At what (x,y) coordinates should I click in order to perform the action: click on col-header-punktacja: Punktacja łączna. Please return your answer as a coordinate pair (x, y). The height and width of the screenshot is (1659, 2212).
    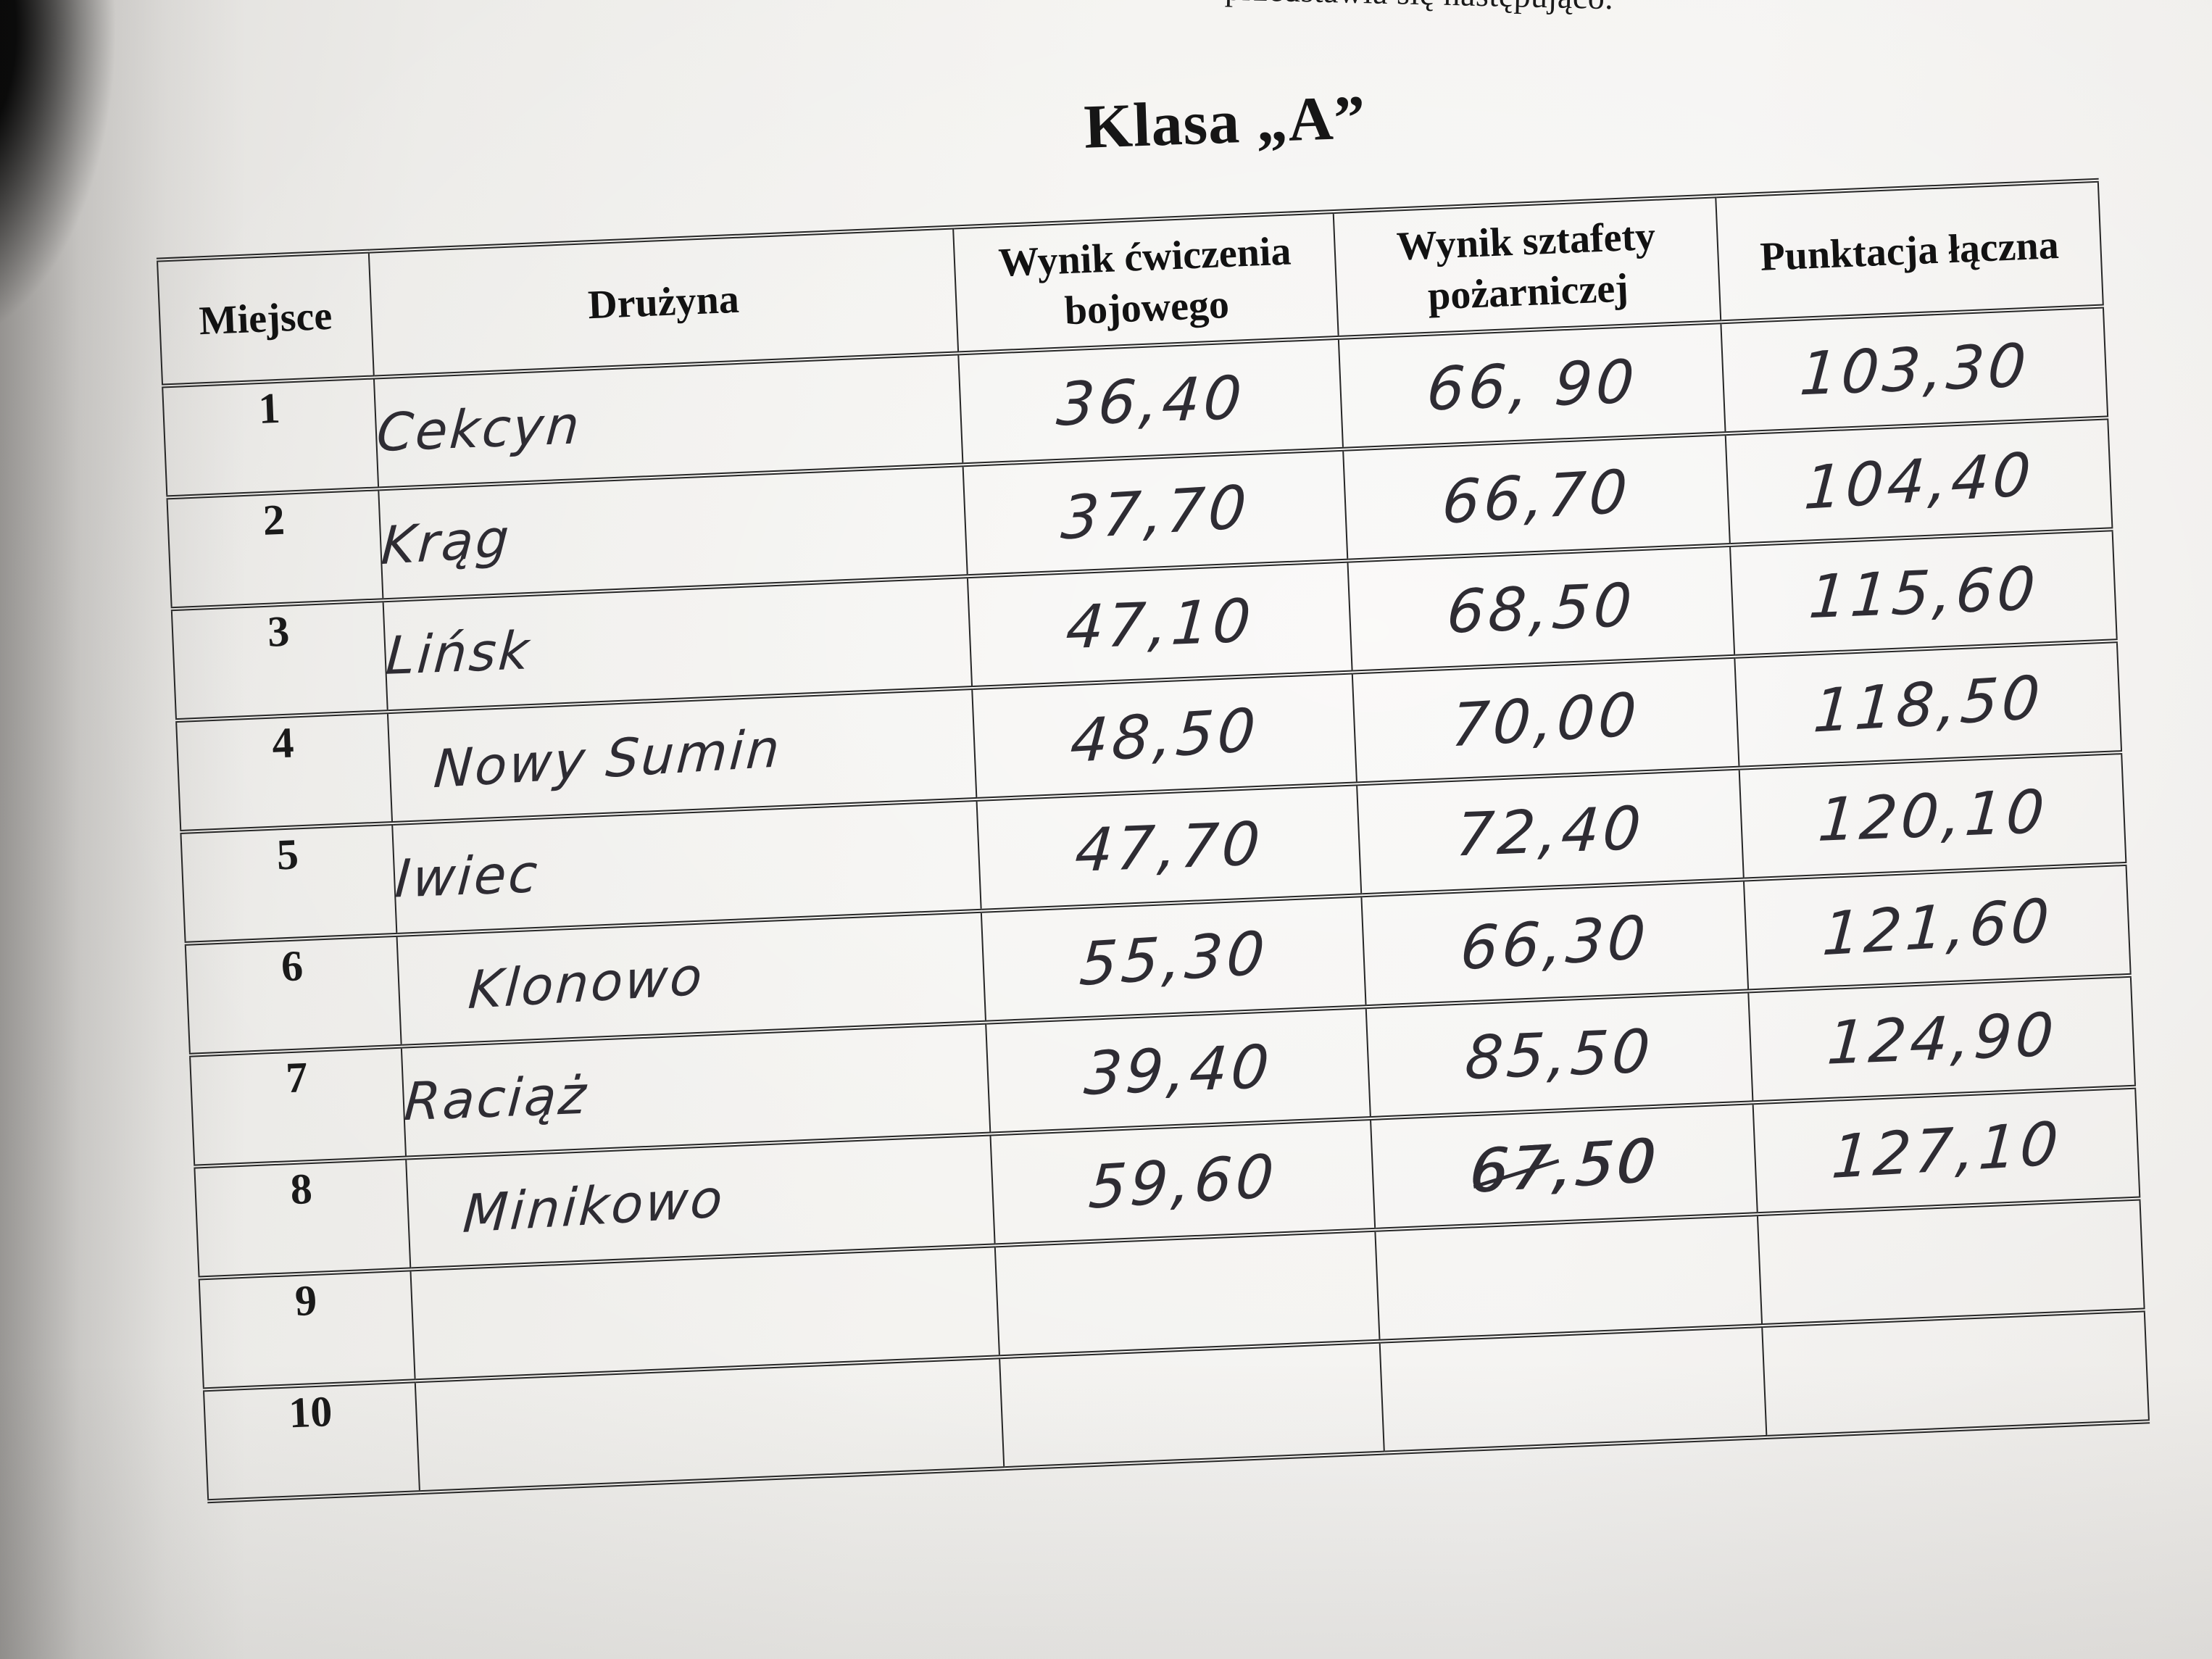
    Looking at the image, I should click on (1910, 251).